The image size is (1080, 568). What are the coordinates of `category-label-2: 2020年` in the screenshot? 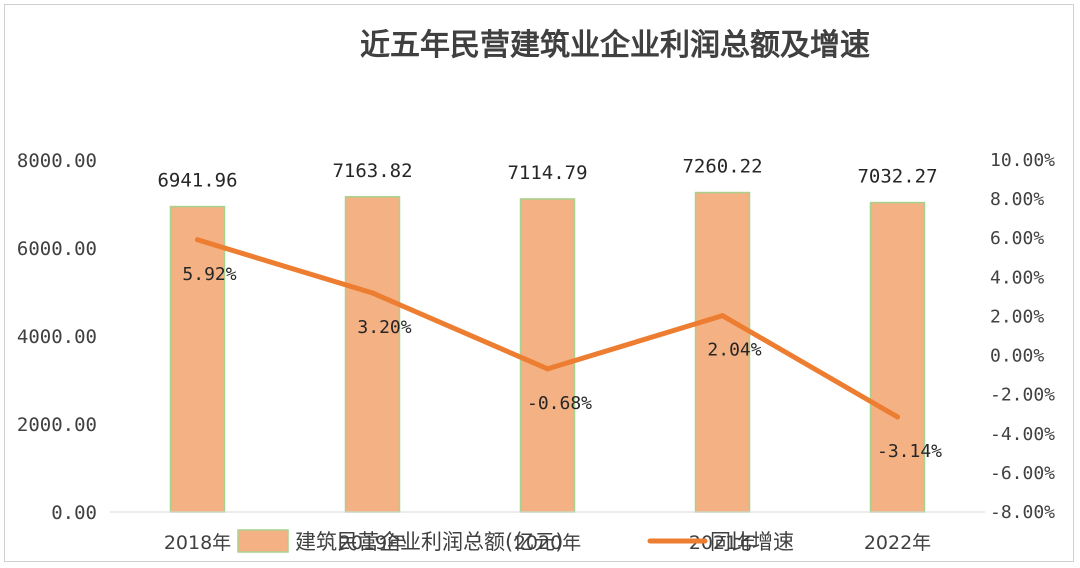 It's located at (547, 543).